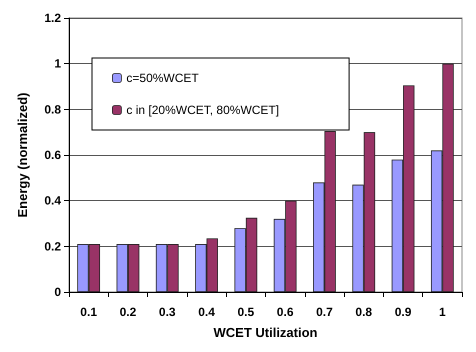 The height and width of the screenshot is (352, 476). What do you see at coordinates (58, 292) in the screenshot?
I see `y-tick-label: 0` at bounding box center [58, 292].